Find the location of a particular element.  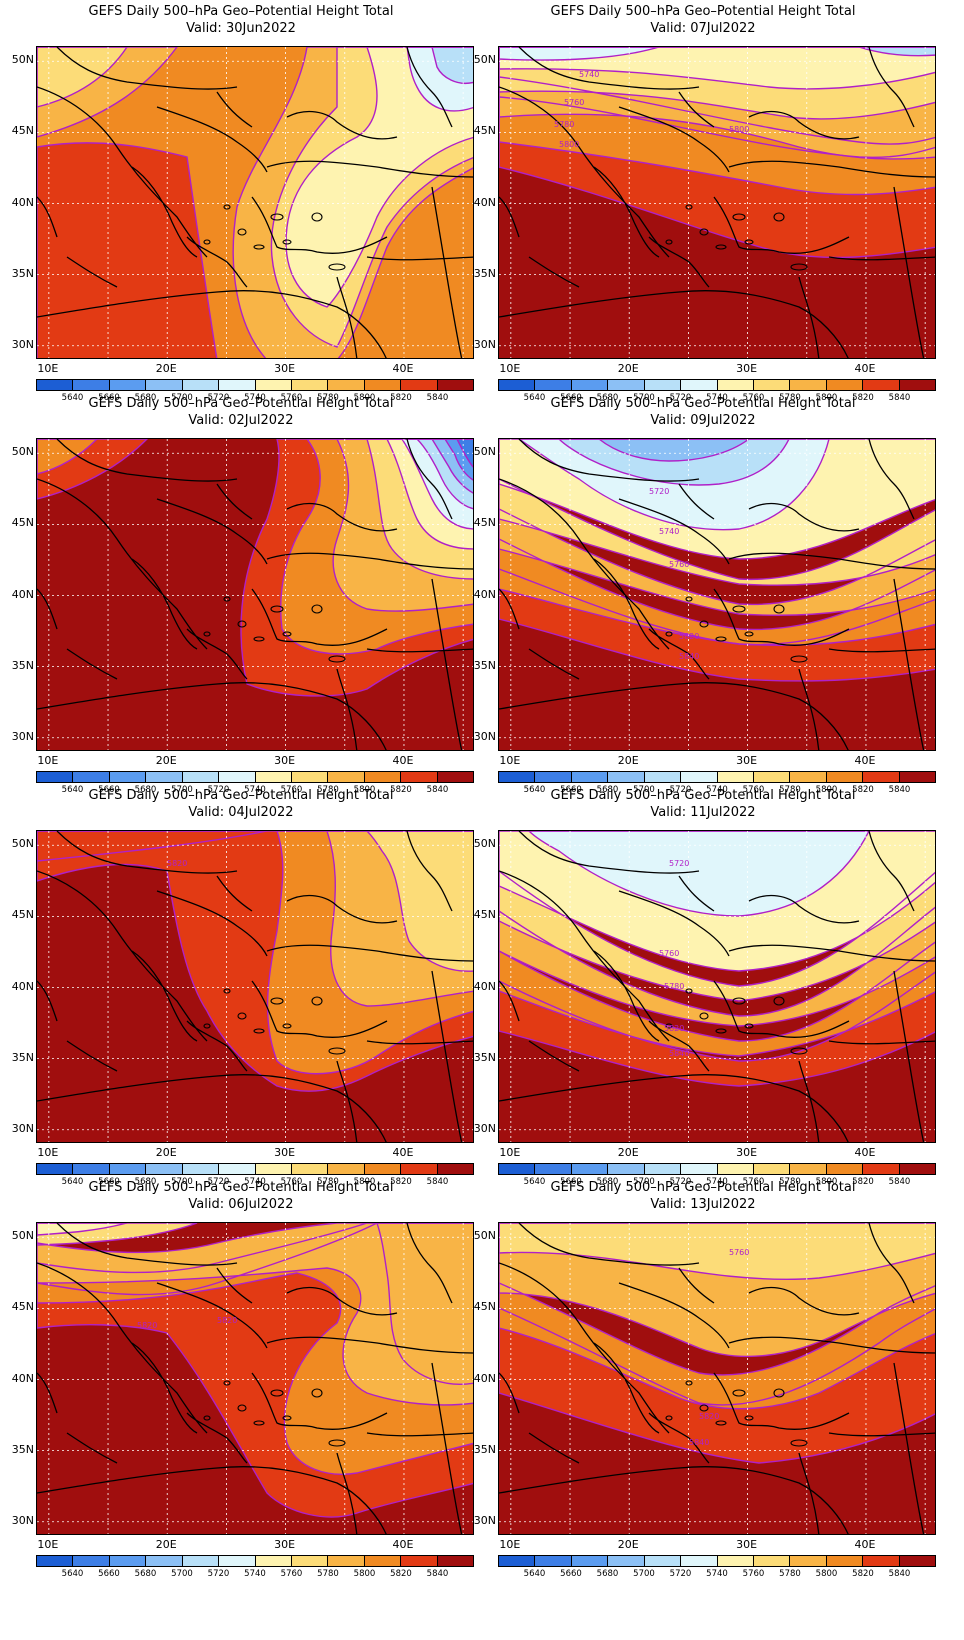

height-map-svg: 5820 is located at coordinates (255, 986).